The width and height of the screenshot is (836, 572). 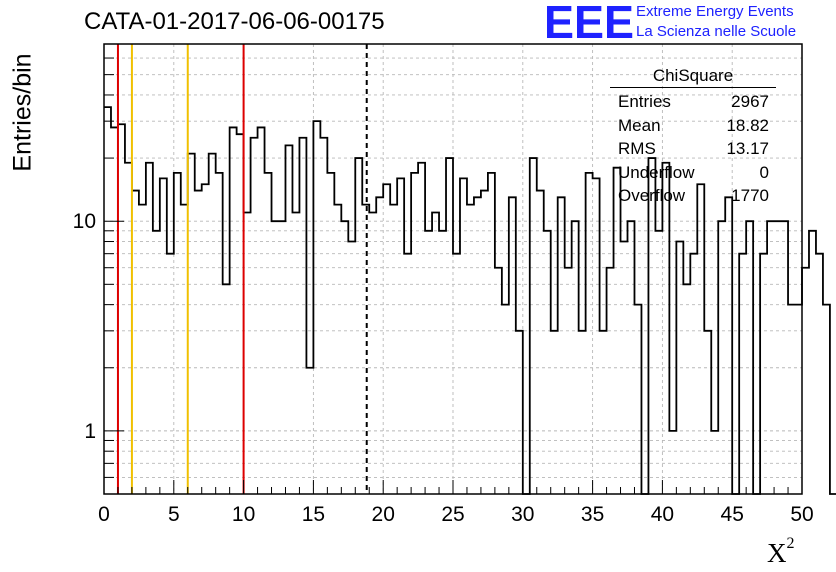 I want to click on stats-row-rms: RMS 13.17, so click(x=693, y=149).